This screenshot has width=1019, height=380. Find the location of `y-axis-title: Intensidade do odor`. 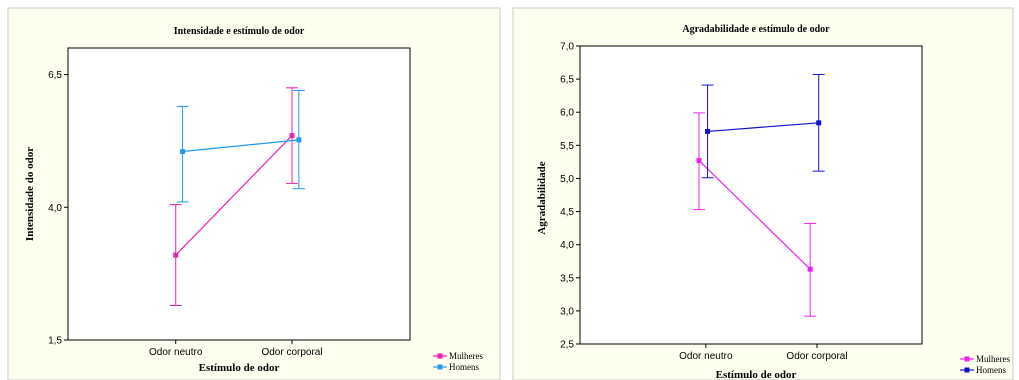

y-axis-title: Intensidade do odor is located at coordinates (30, 194).